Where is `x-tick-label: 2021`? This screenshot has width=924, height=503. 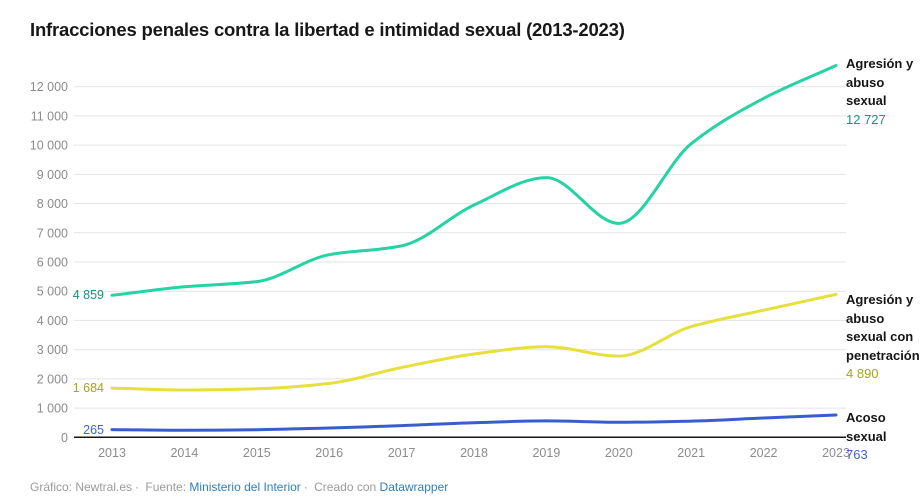 x-tick-label: 2021 is located at coordinates (691, 453).